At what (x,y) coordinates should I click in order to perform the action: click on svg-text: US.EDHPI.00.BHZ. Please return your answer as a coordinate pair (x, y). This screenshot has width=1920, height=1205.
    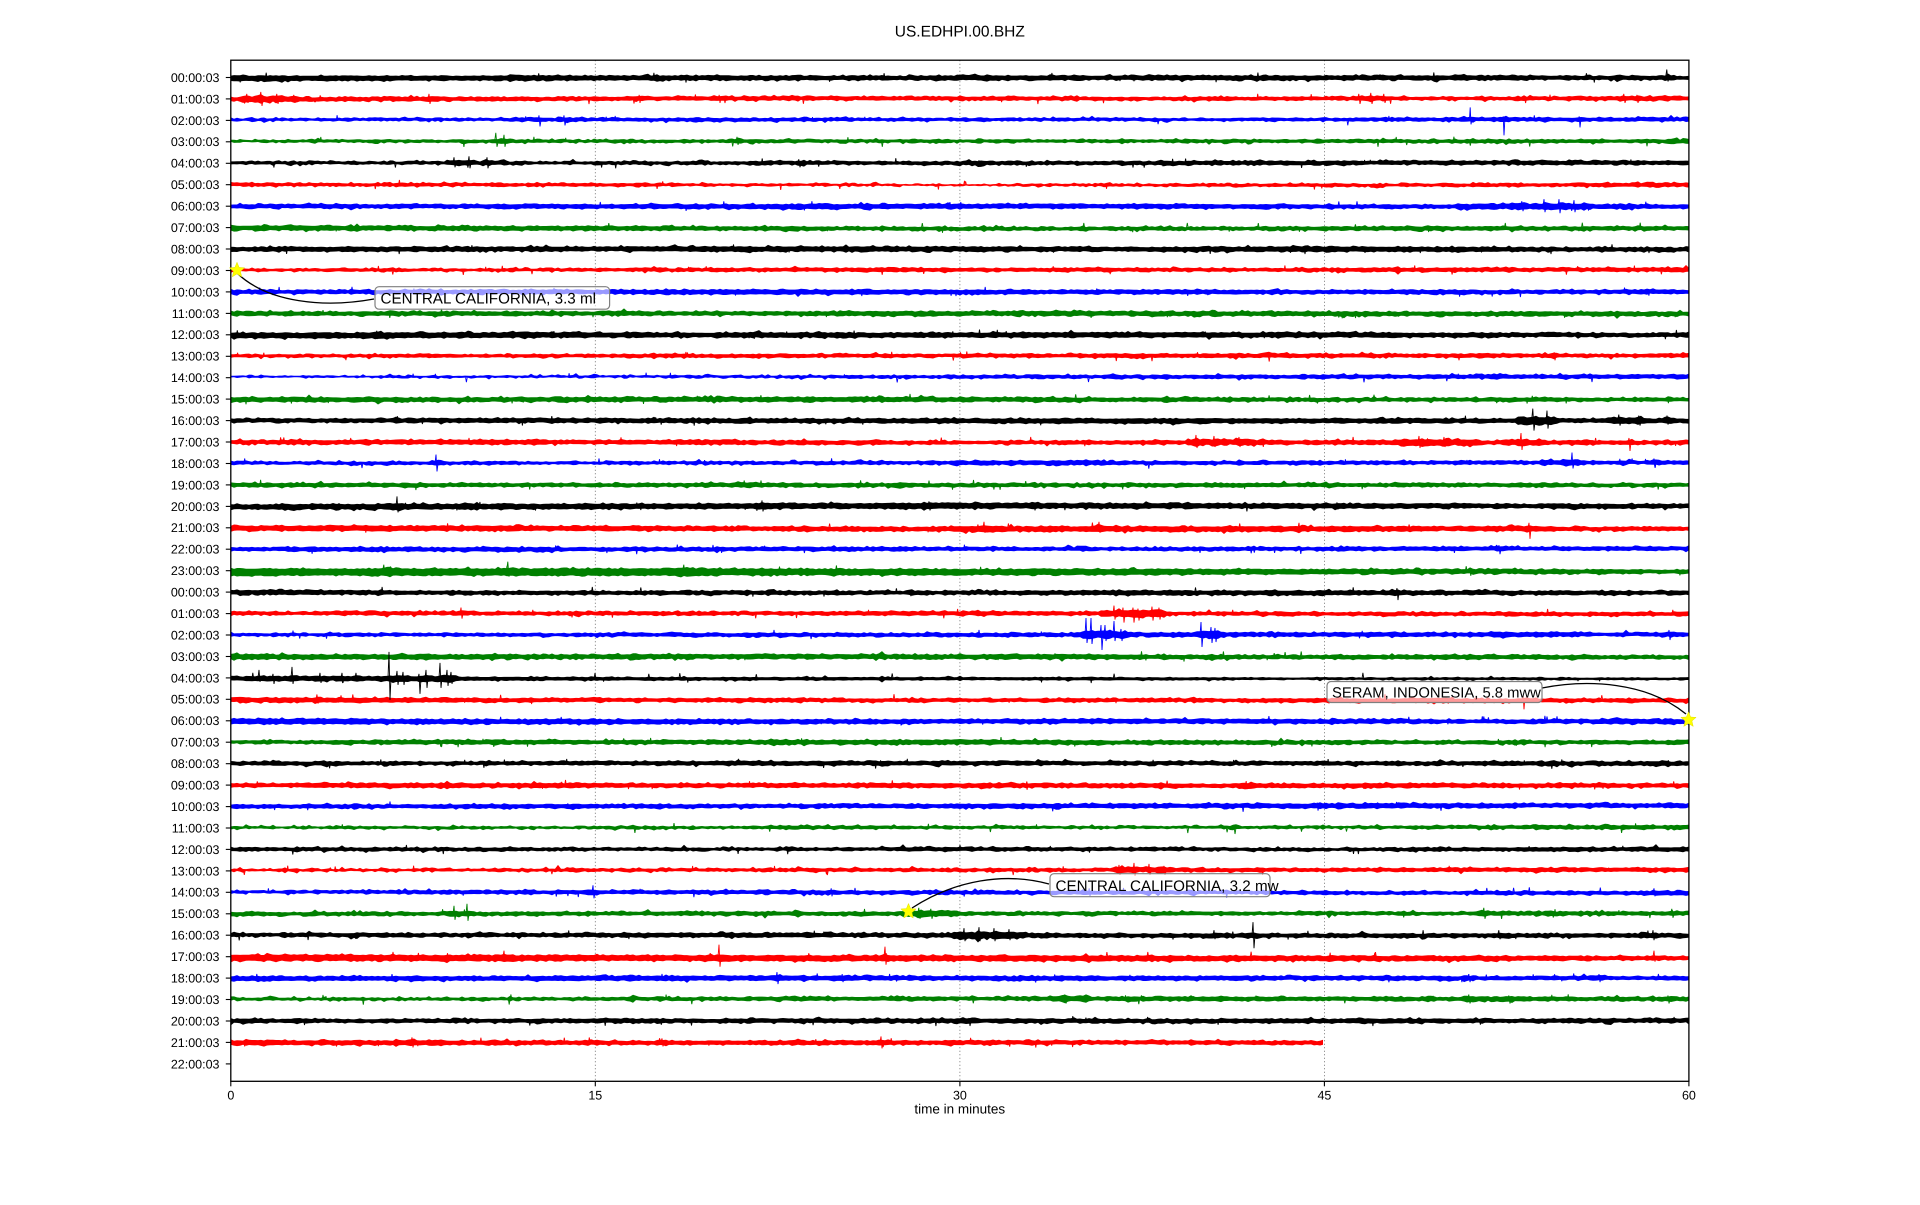
    Looking at the image, I should click on (960, 32).